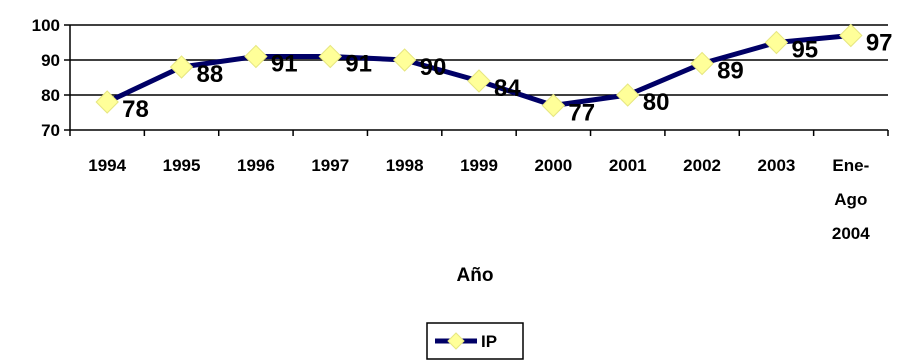 This screenshot has width=907, height=364. Describe the element at coordinates (507, 88) in the screenshot. I see `data-label: 84` at that location.